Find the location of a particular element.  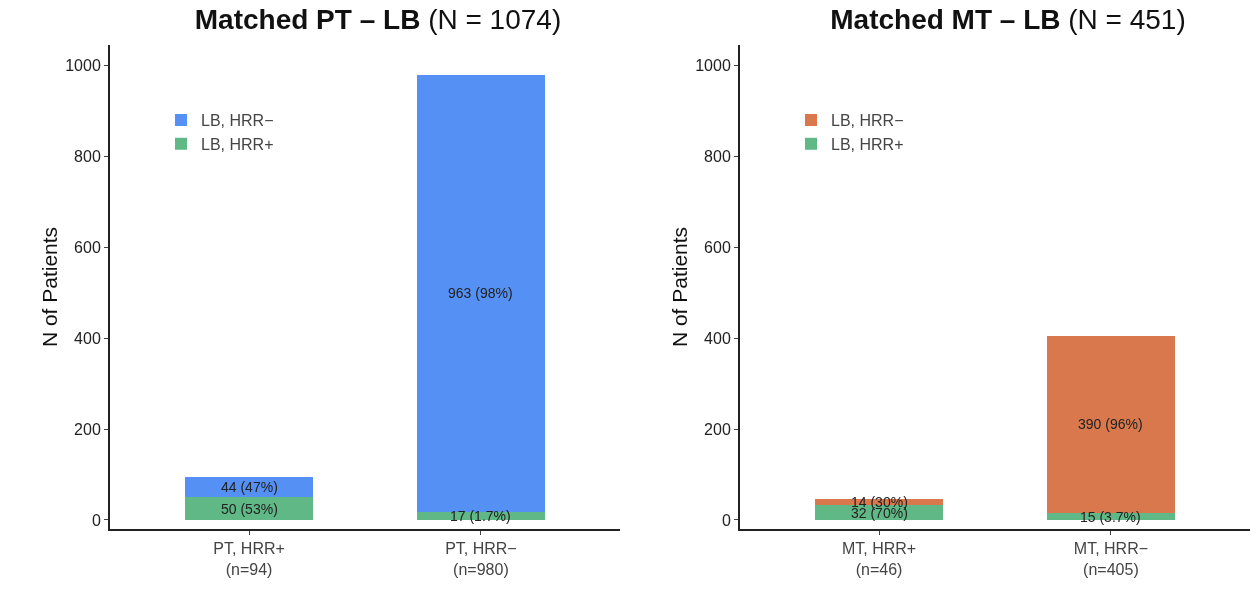

chart-title: Matched PT – LB is located at coordinates (307, 19).